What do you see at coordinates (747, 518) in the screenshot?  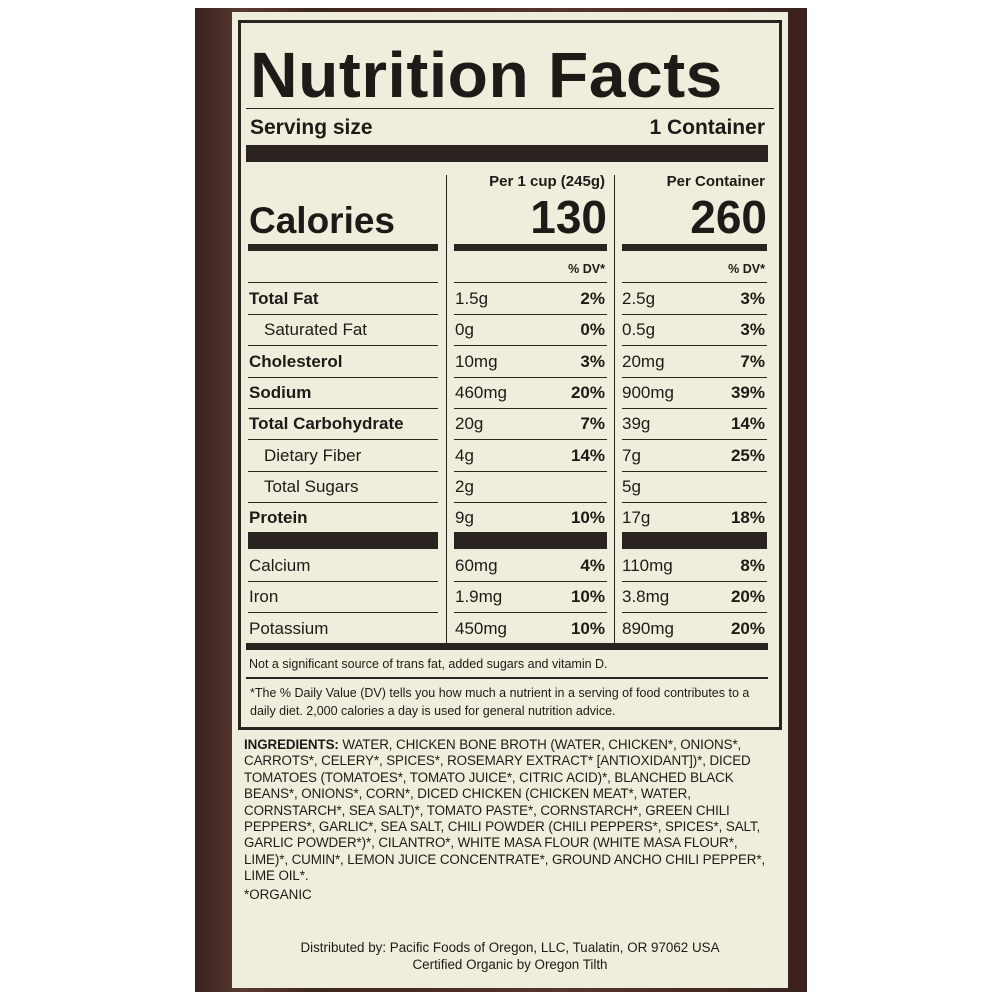 I see `dv-per-container: 18%` at bounding box center [747, 518].